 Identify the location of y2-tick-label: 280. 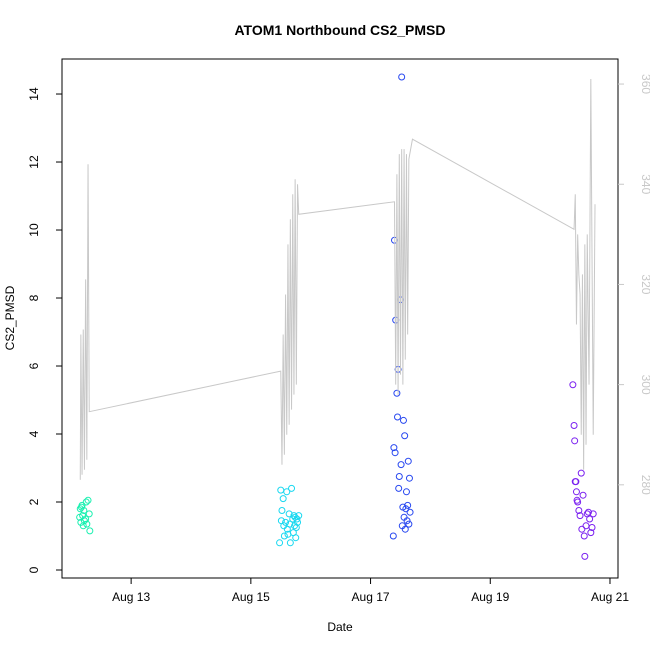
(644, 485).